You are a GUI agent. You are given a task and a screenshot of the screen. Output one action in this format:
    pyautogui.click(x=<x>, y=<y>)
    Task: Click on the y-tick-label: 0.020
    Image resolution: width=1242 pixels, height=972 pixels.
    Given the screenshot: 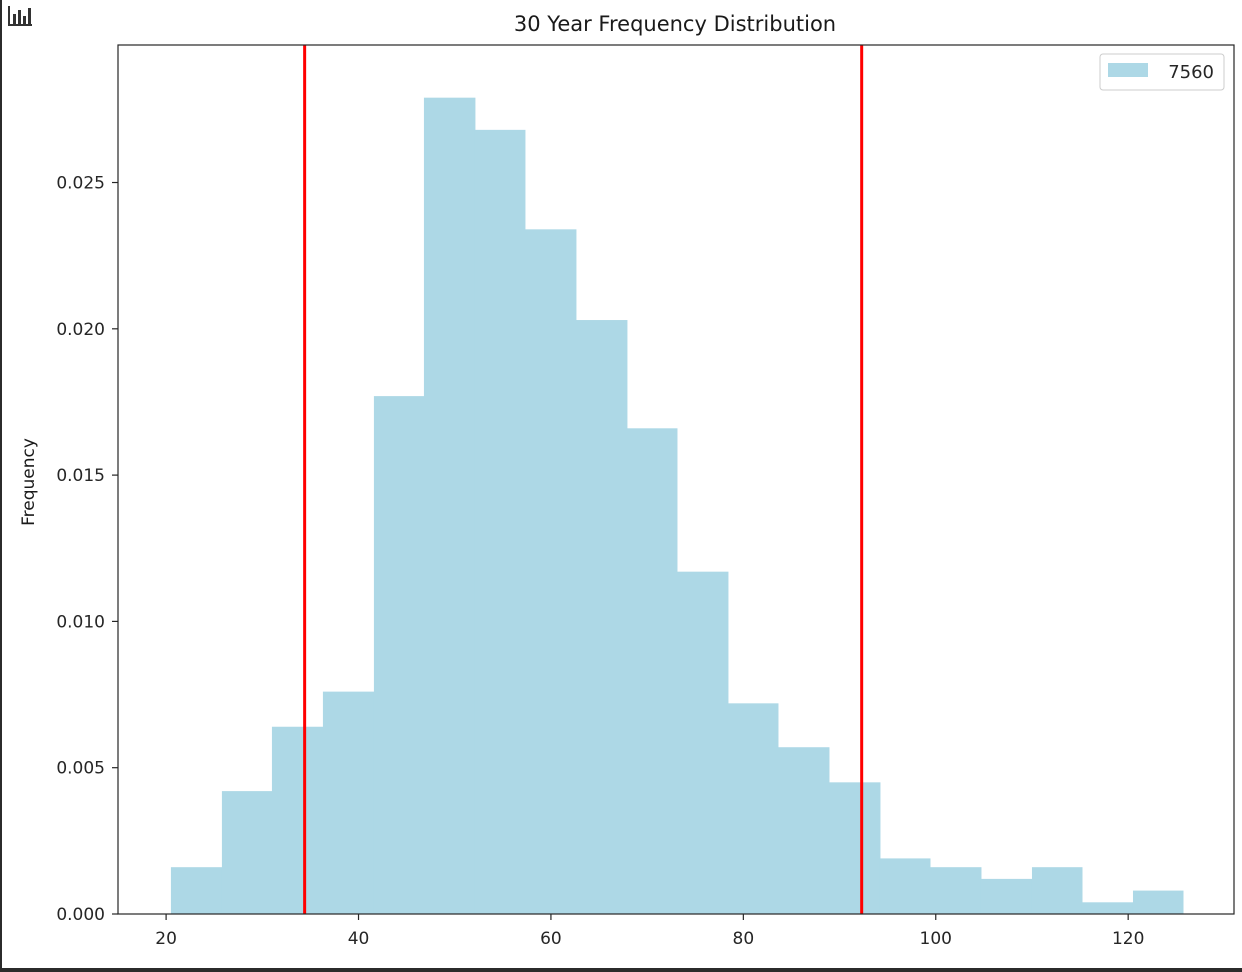 What is the action you would take?
    pyautogui.click(x=80, y=330)
    